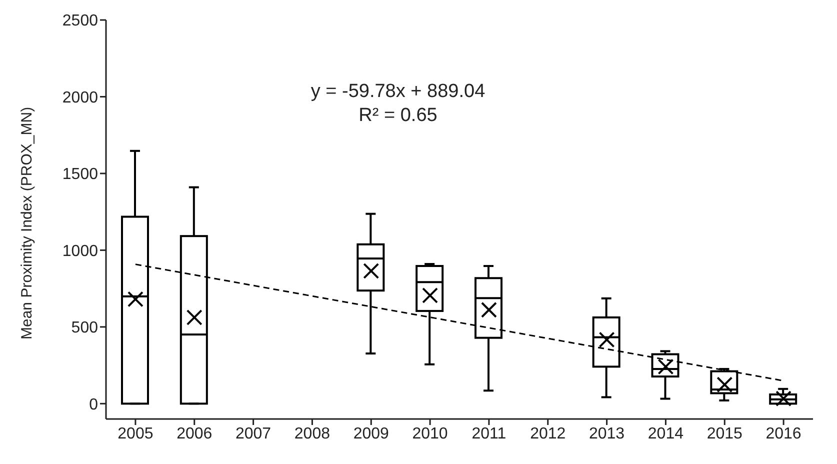  Describe the element at coordinates (136, 433) in the screenshot. I see `x-tick-label: 2005` at that location.